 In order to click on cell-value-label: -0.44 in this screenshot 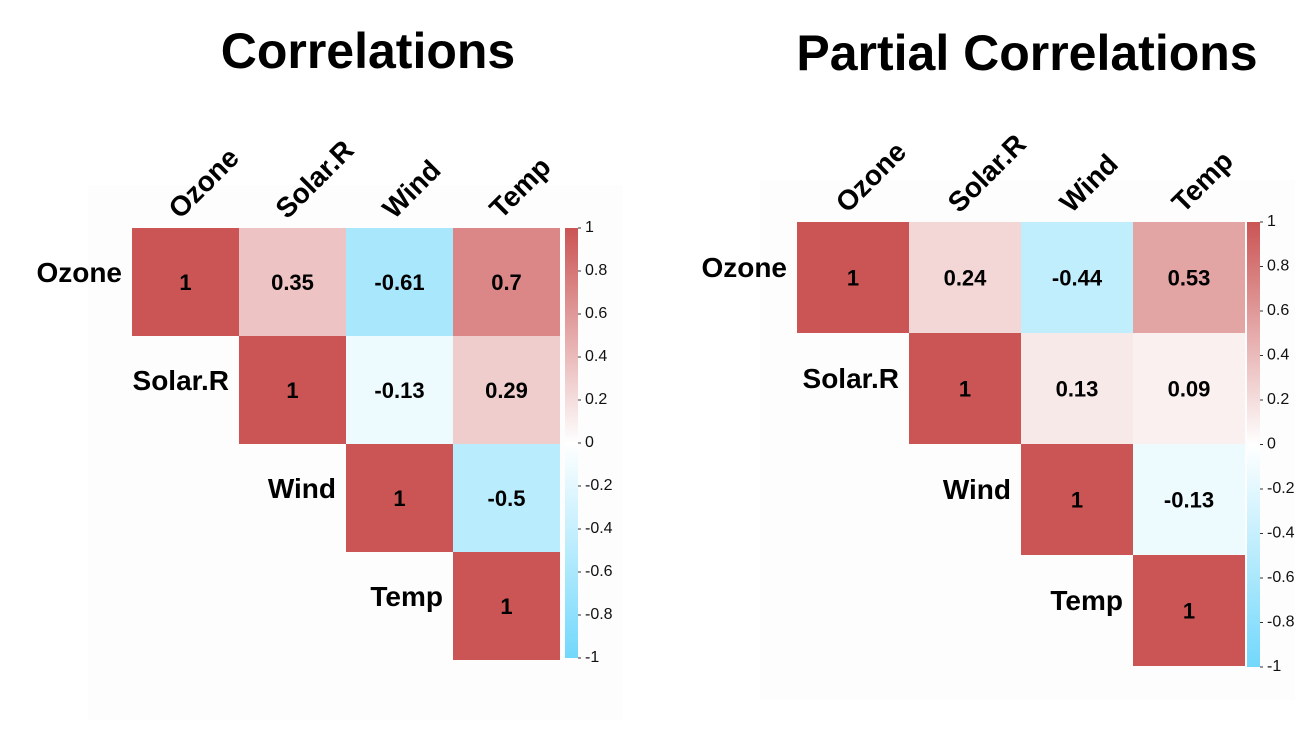, I will do `click(1077, 277)`.